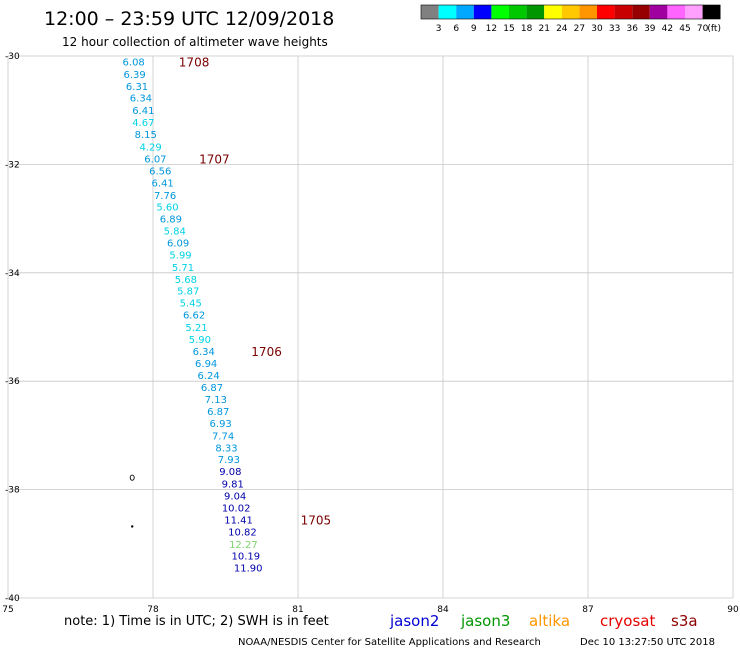 The image size is (740, 655). What do you see at coordinates (143, 123) in the screenshot?
I see `wave-height-value: 4.67` at bounding box center [143, 123].